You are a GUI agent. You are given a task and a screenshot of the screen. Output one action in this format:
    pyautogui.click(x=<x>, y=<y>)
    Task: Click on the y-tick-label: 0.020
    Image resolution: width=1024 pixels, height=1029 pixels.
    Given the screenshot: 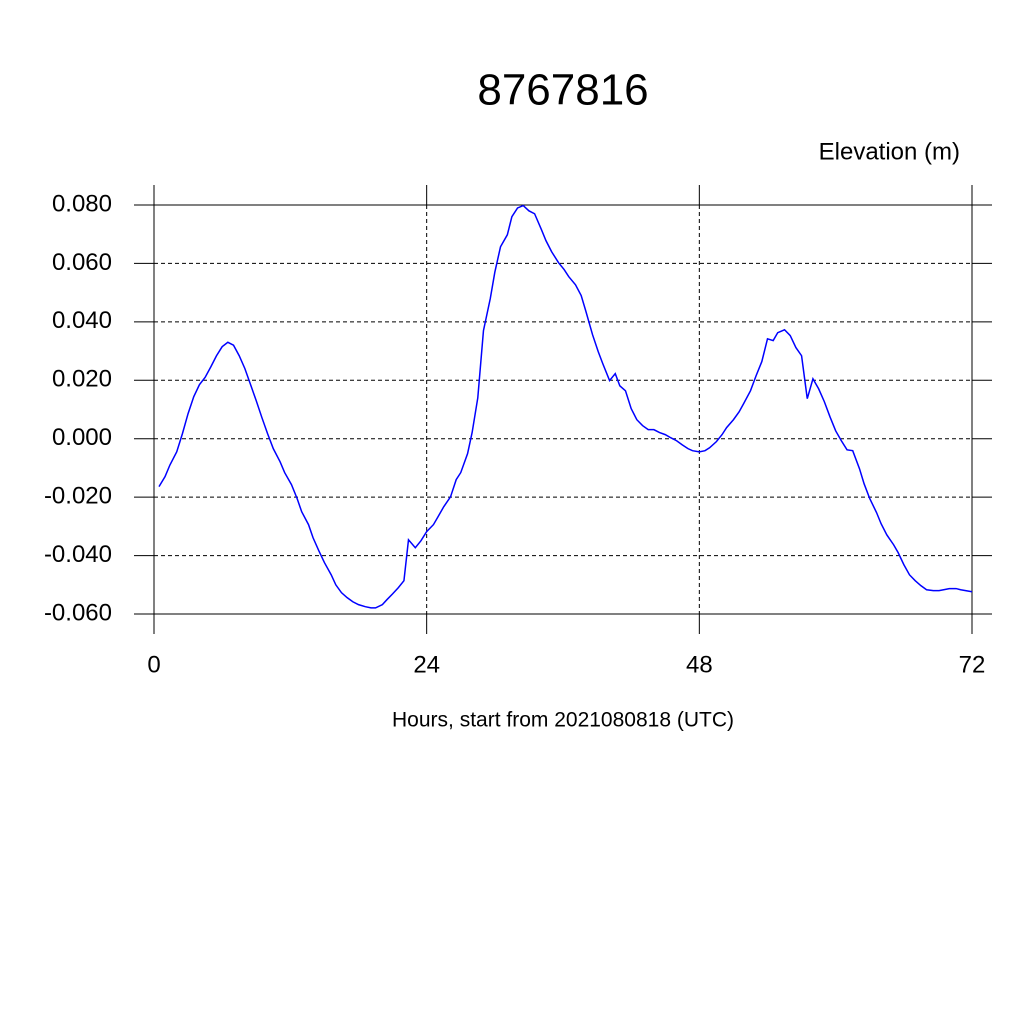 What is the action you would take?
    pyautogui.click(x=82, y=379)
    